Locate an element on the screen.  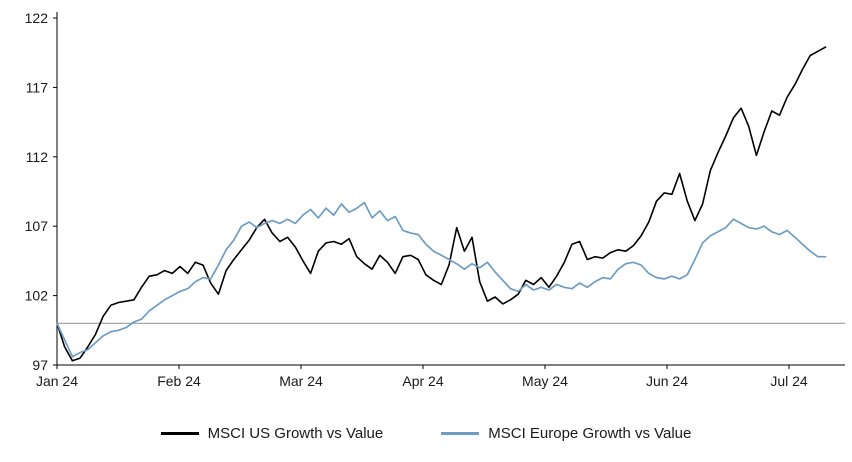
y-tick-label: 97 is located at coordinates (40, 365).